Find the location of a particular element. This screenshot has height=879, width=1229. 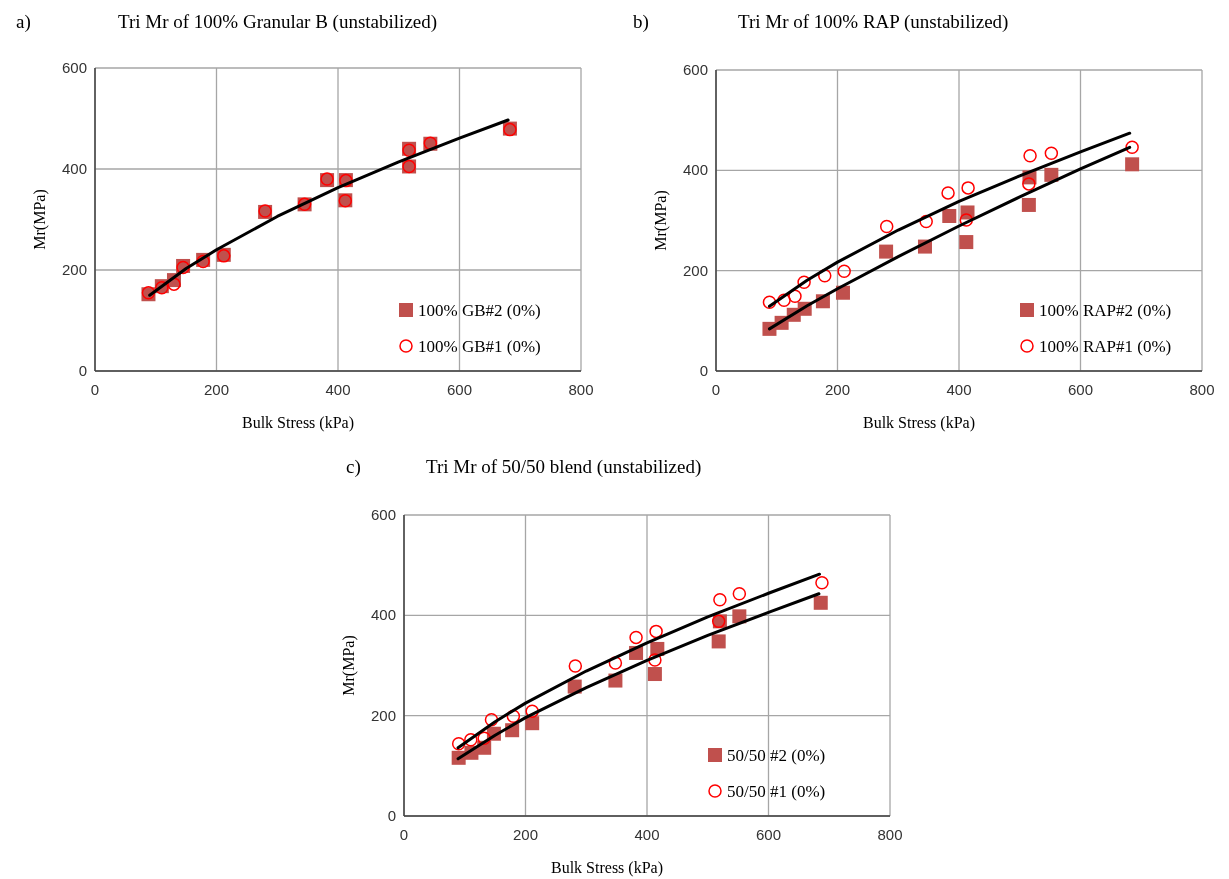

legend-label: 100% RAP#2 (0%) is located at coordinates (1105, 310).